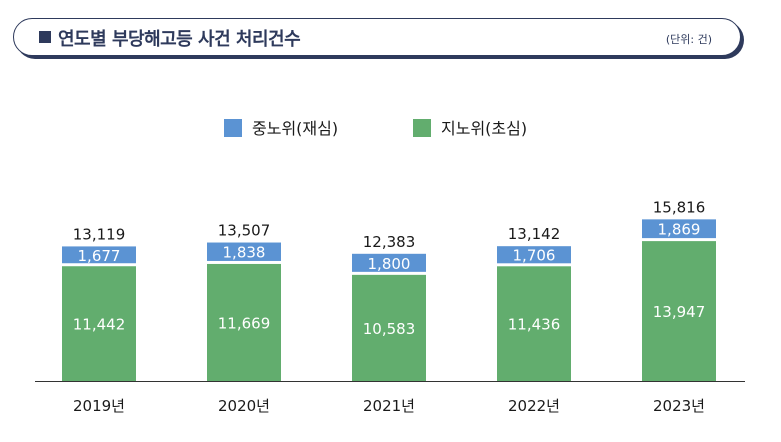 The width and height of the screenshot is (781, 442). I want to click on x-tick-label: 2023년, so click(679, 406).